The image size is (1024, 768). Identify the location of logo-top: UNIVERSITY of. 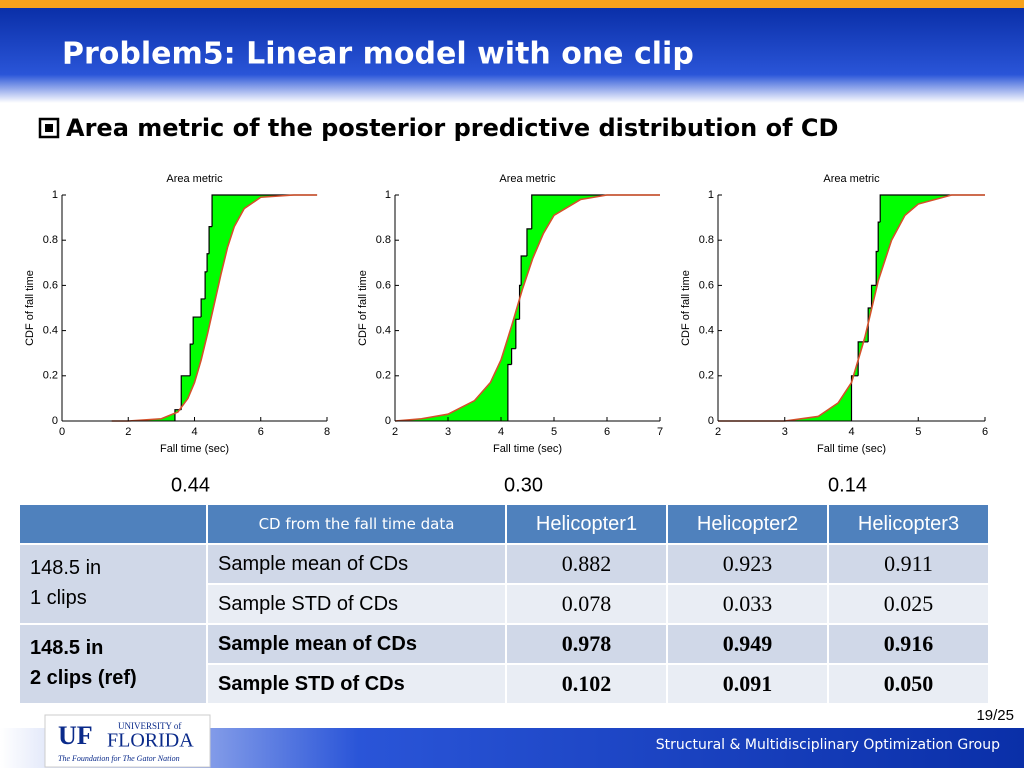
(149, 726).